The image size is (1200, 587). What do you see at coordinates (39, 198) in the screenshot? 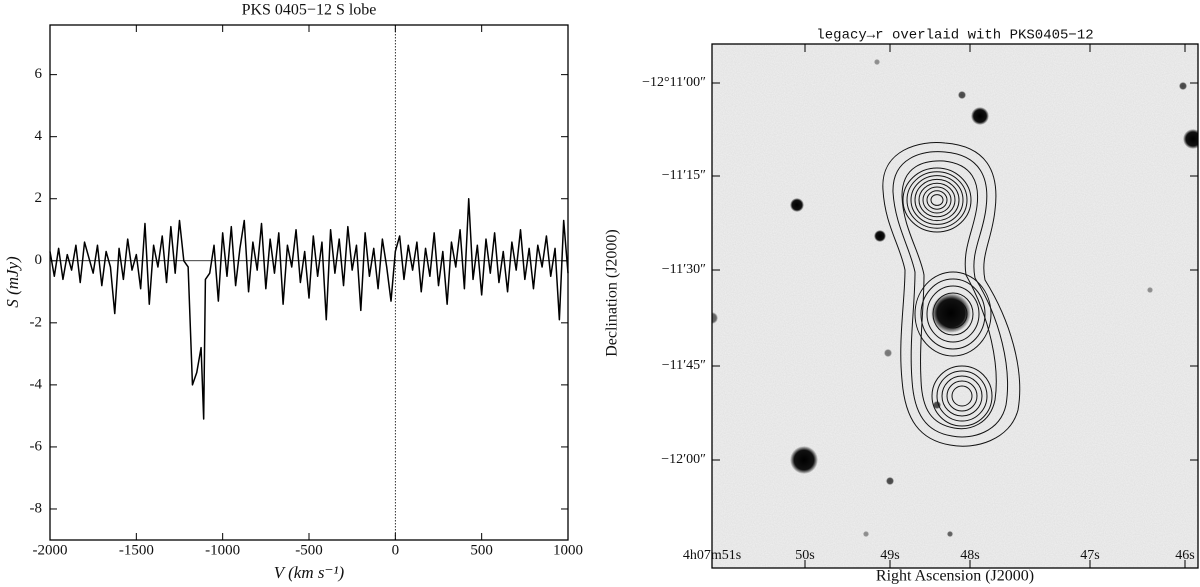
I see `y-tick-label: 2` at bounding box center [39, 198].